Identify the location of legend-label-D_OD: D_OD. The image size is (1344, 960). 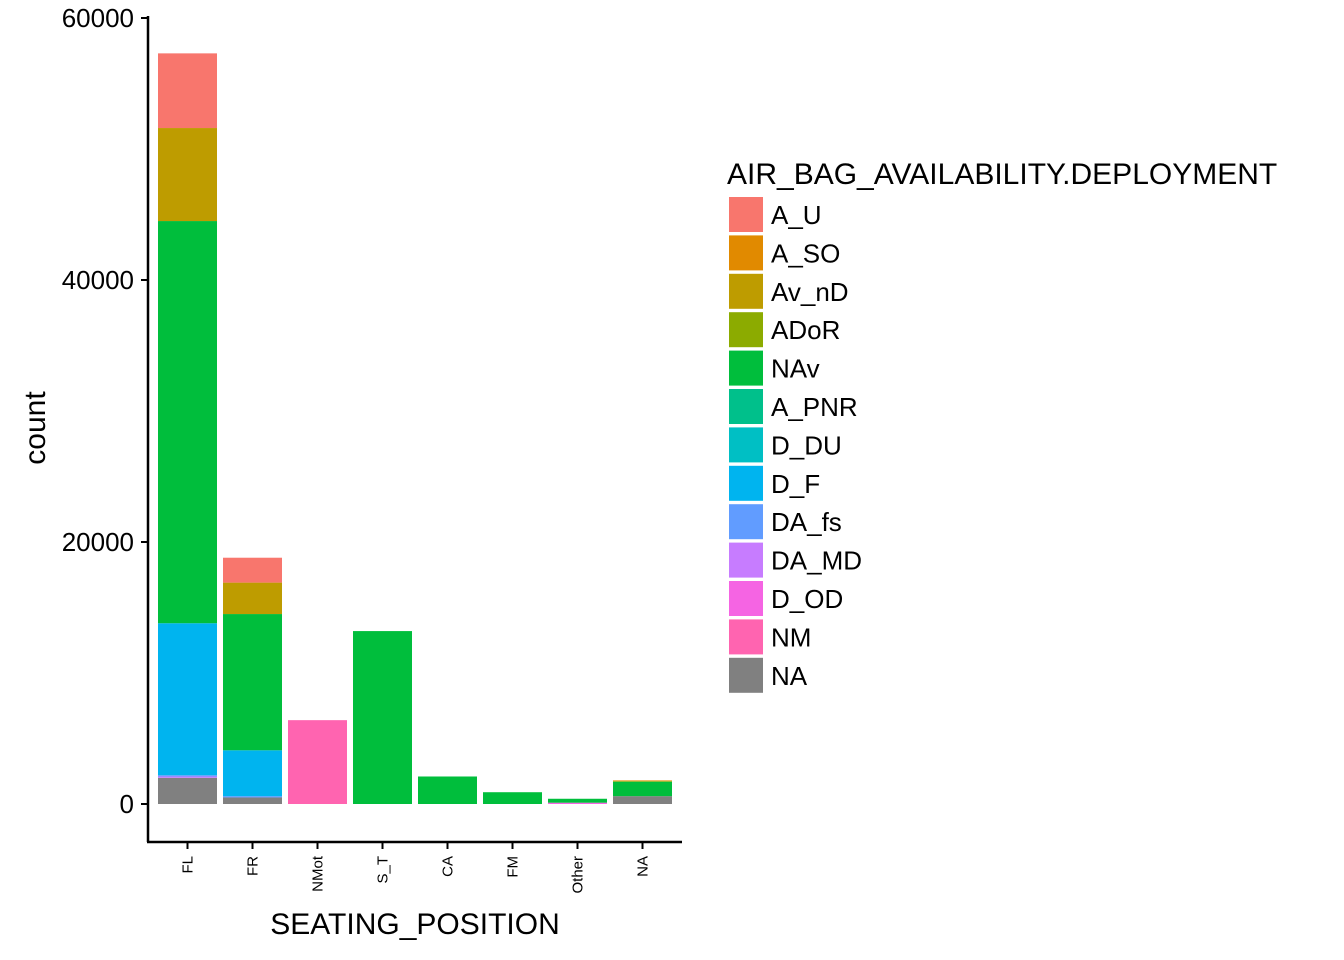
(807, 599).